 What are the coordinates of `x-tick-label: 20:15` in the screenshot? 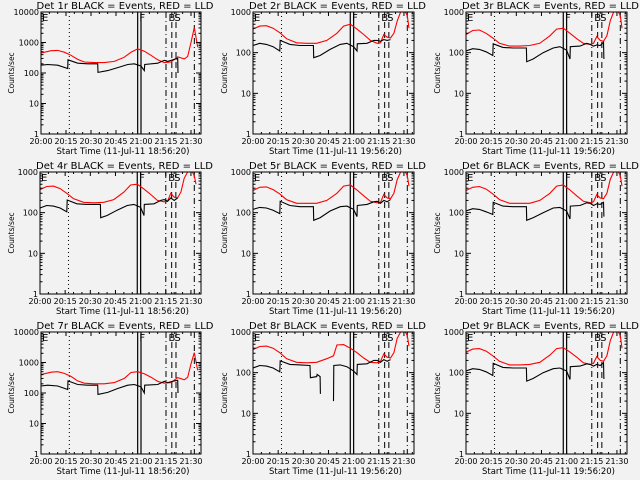 It's located at (278, 461).